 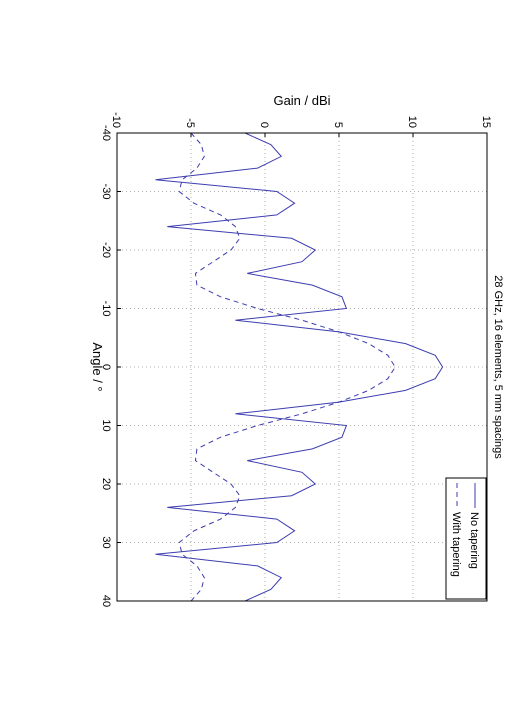 What do you see at coordinates (106, 542) in the screenshot?
I see `x-tick-label: 30` at bounding box center [106, 542].